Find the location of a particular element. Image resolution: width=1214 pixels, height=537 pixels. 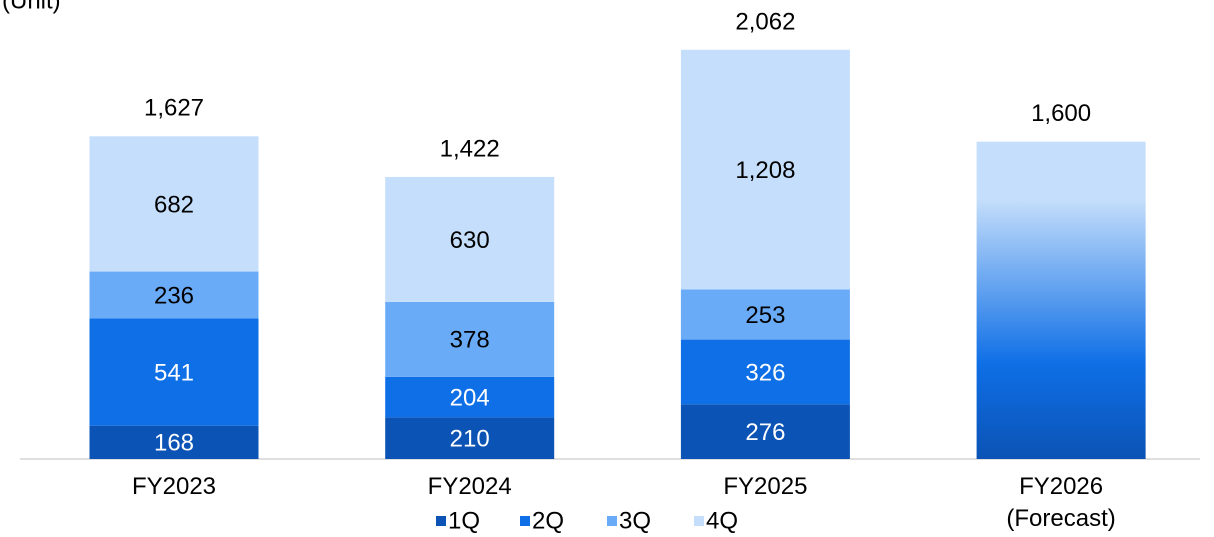

value-label: 630 is located at coordinates (470, 240).